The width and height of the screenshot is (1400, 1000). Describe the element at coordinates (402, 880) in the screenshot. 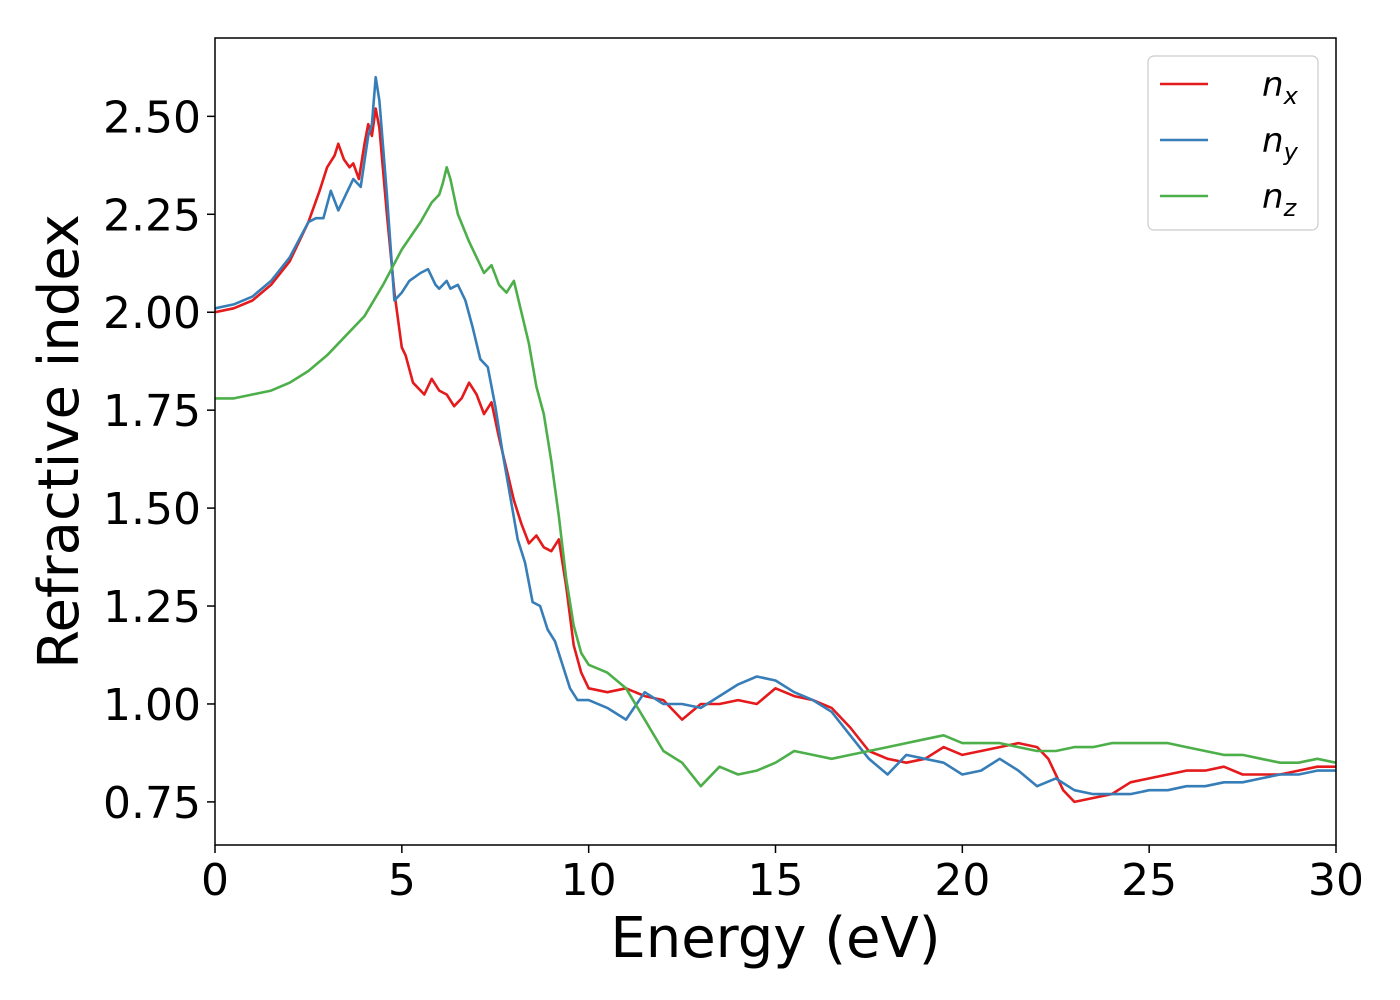

I see `x-tick-label: 5` at that location.